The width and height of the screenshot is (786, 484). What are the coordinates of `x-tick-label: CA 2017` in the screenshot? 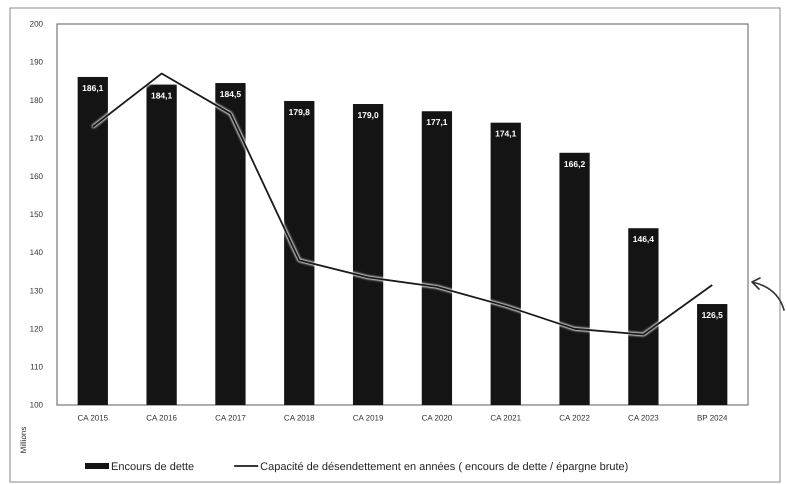 It's located at (230, 418).